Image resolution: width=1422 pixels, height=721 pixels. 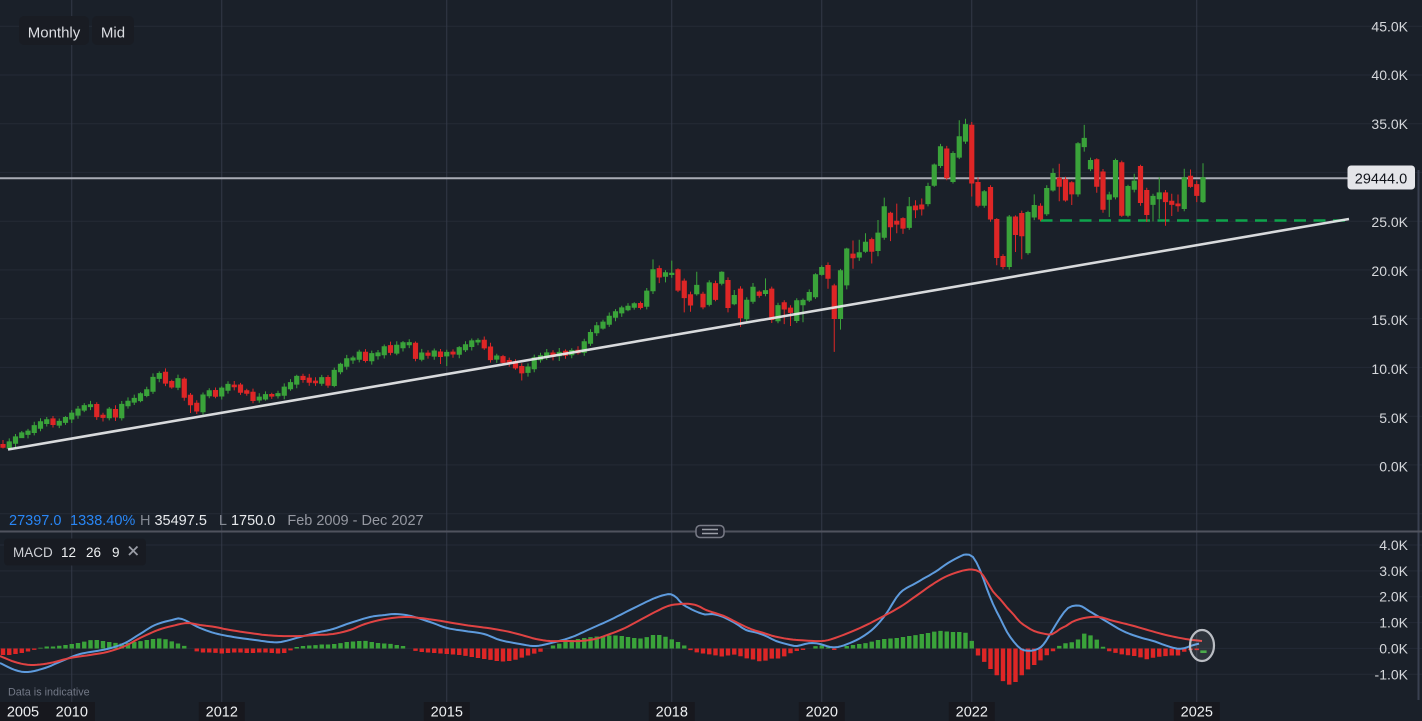 I want to click on svg-text: 2020, so click(x=822, y=713).